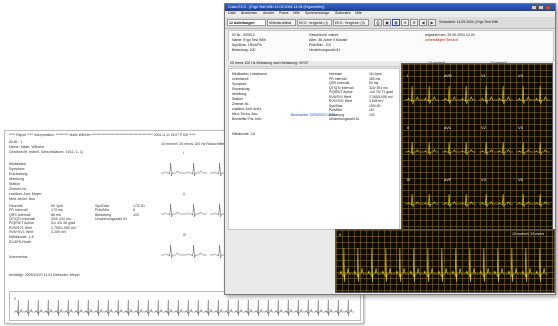 This screenshot has width=558, height=326. What do you see at coordinates (21, 227) in the screenshot?
I see `report-value-label: RV5/SV1 Wert` at bounding box center [21, 227].